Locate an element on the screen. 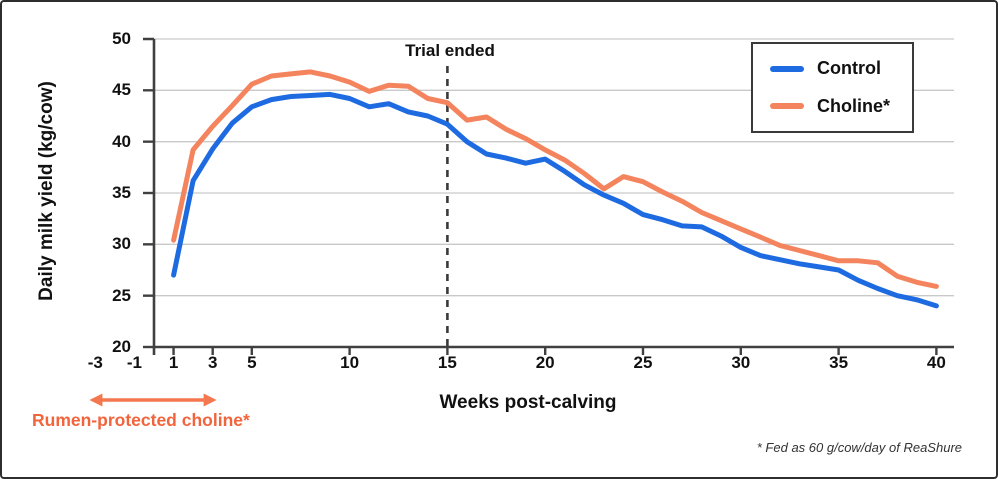 Image resolution: width=998 pixels, height=479 pixels. x-tick-label: 20 is located at coordinates (545, 362).